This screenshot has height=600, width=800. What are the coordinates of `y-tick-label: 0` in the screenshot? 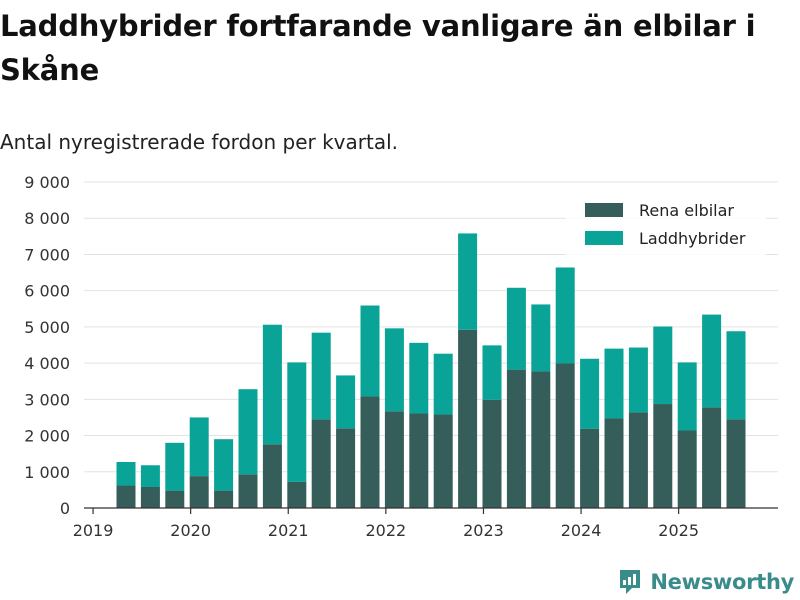 It's located at (65, 508).